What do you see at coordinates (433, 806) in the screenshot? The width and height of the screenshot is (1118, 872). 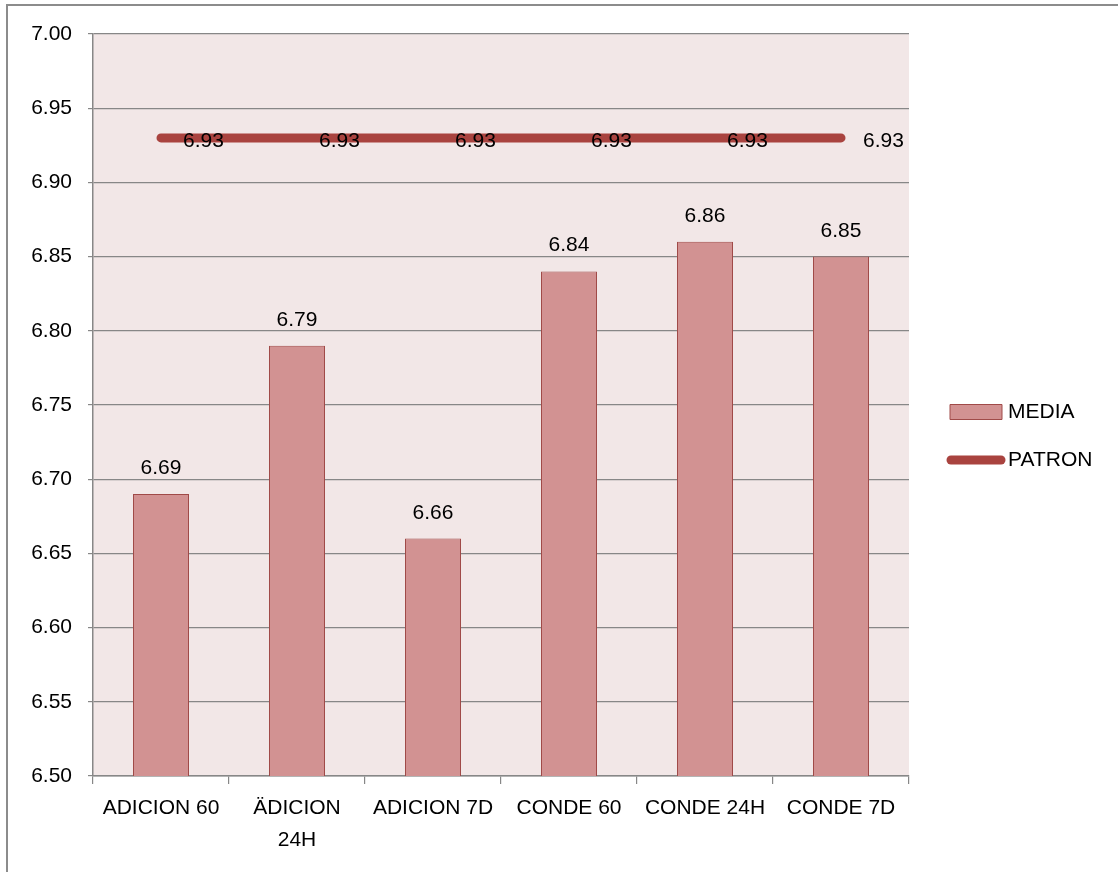 I see `x-tick-label: ADICION 7D` at bounding box center [433, 806].